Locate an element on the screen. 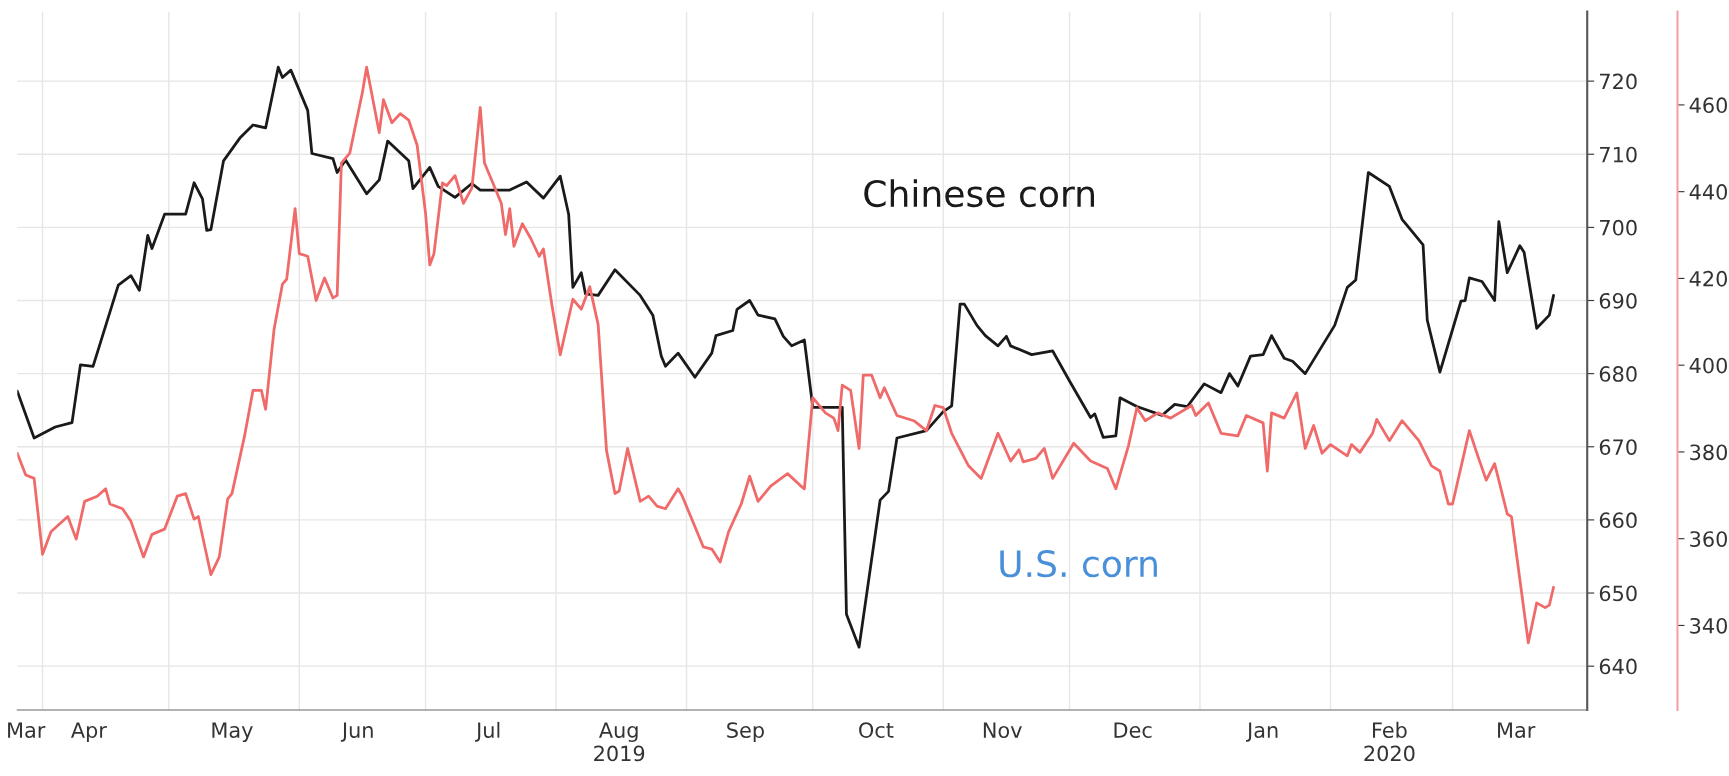  y2-tick-label: 380 is located at coordinates (1708, 452).